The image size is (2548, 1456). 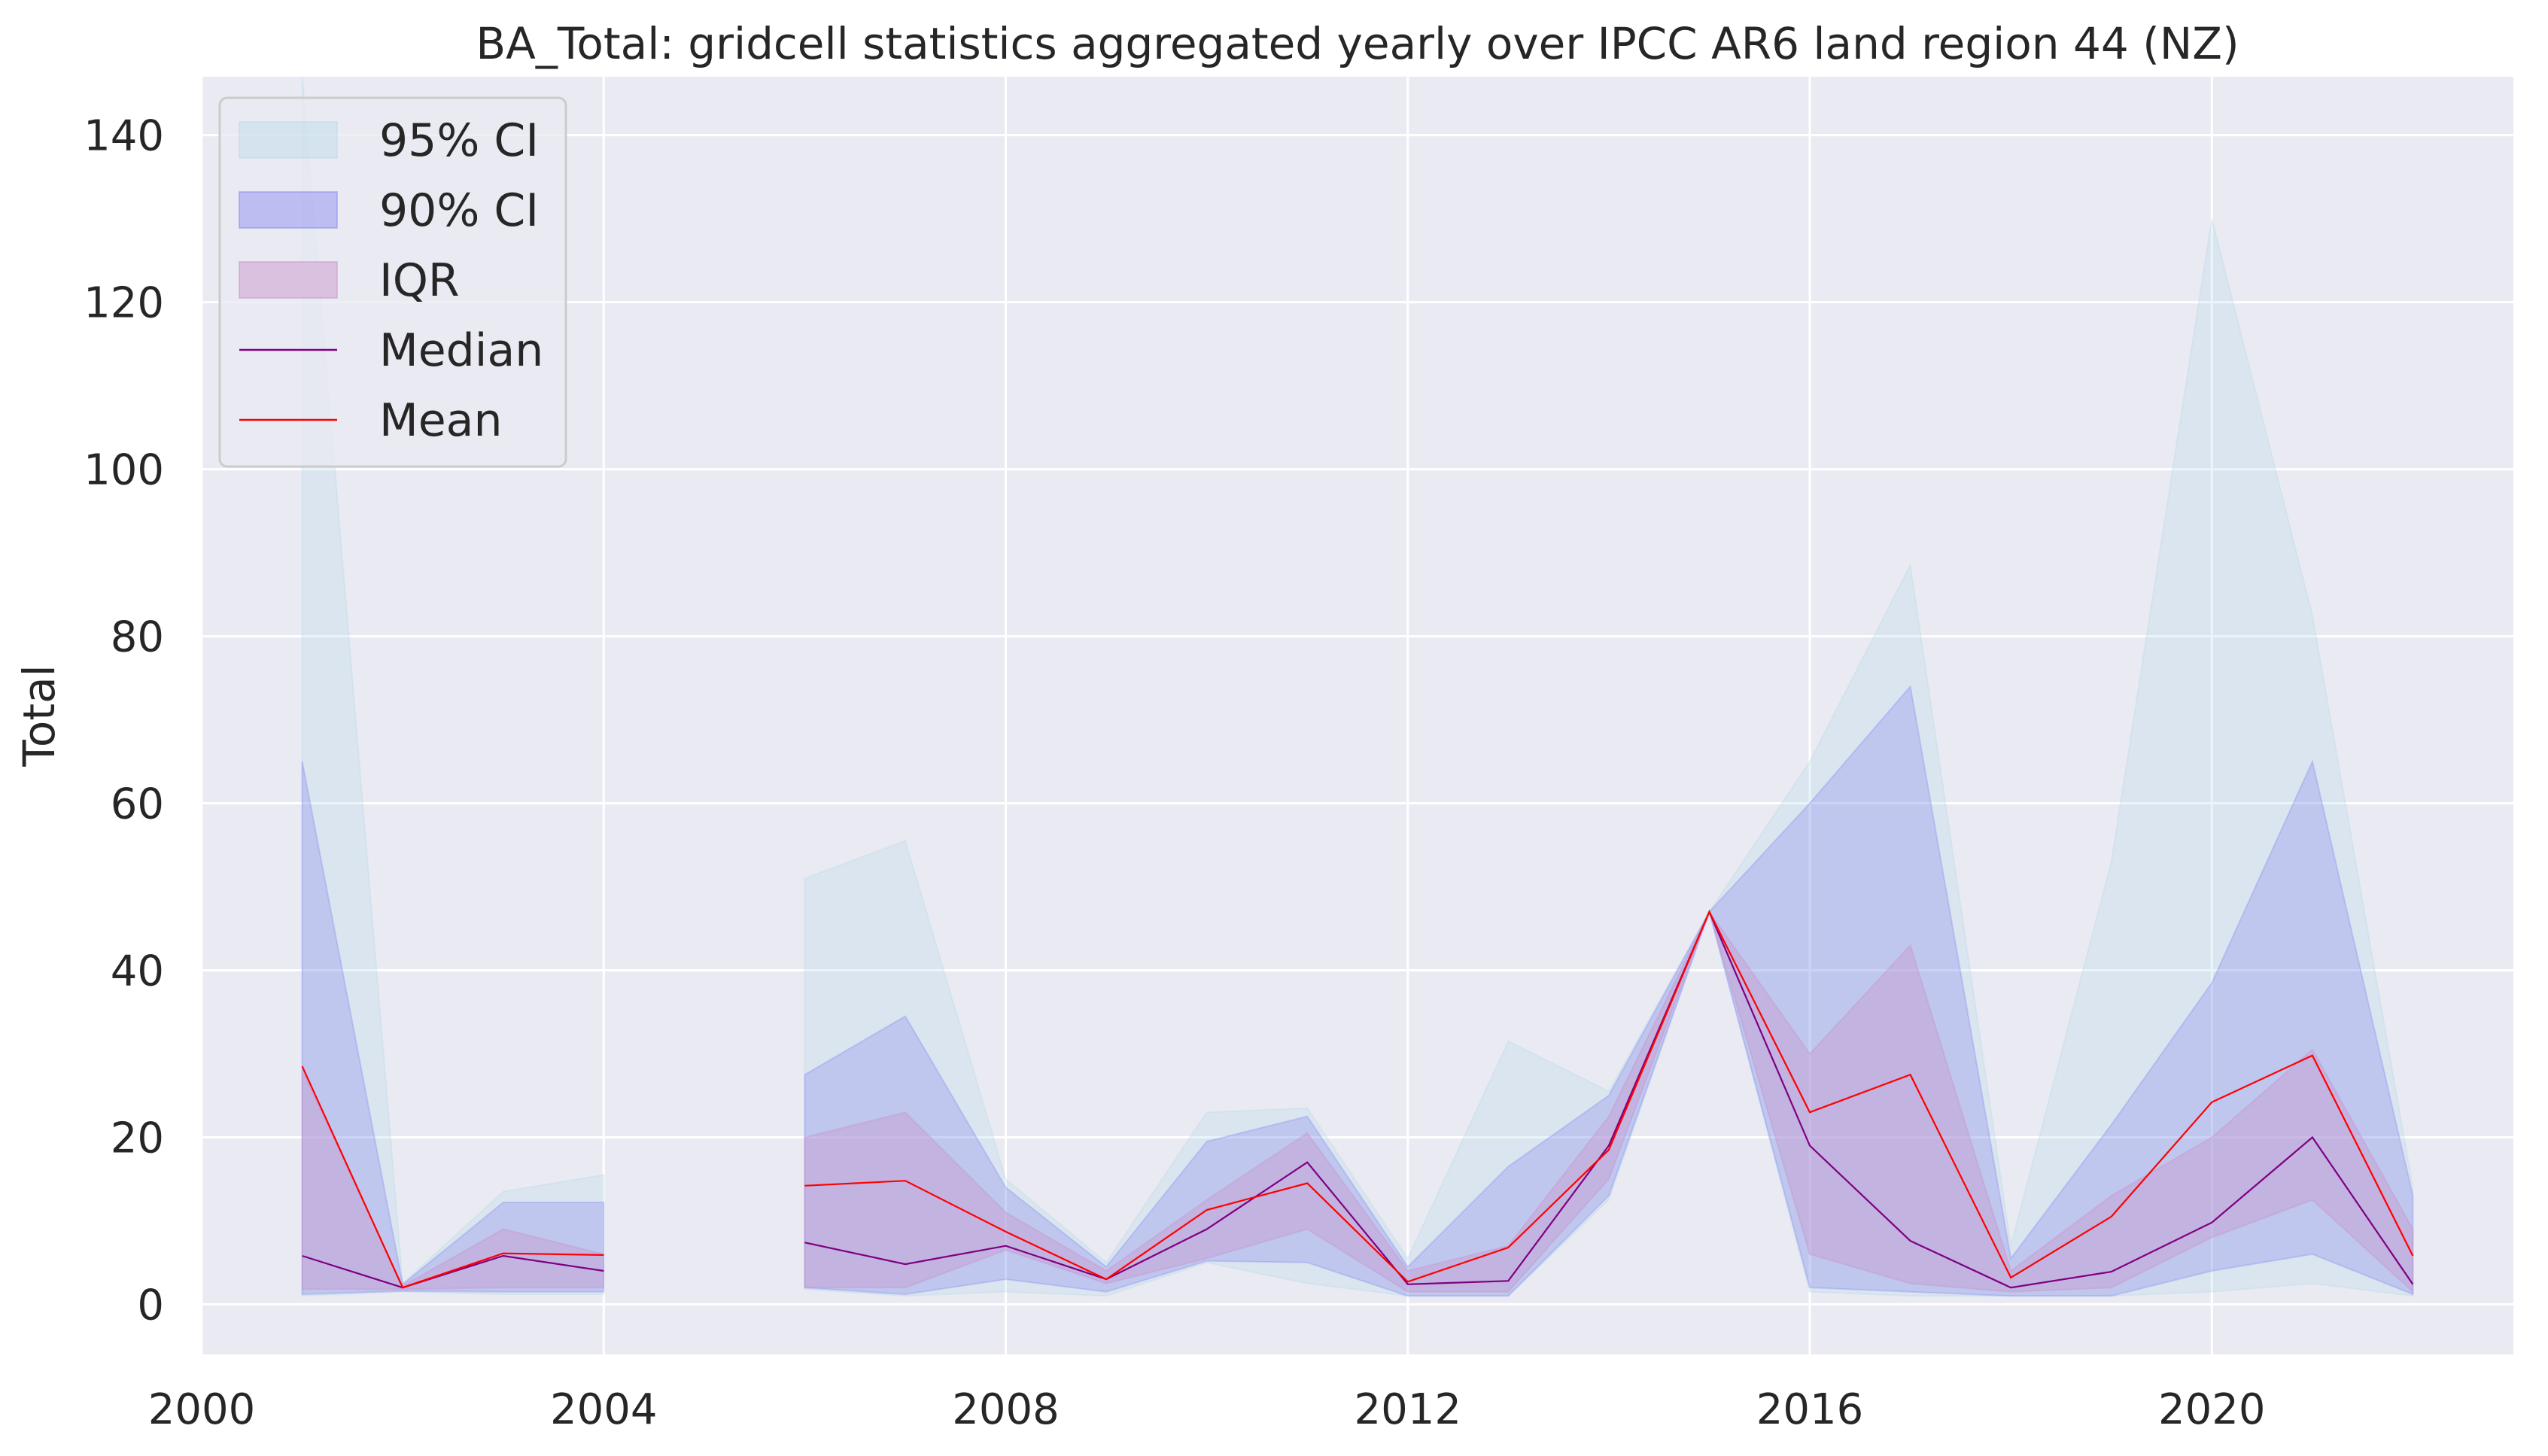 What do you see at coordinates (2212, 1409) in the screenshot?
I see `x-tick-label: 2020` at bounding box center [2212, 1409].